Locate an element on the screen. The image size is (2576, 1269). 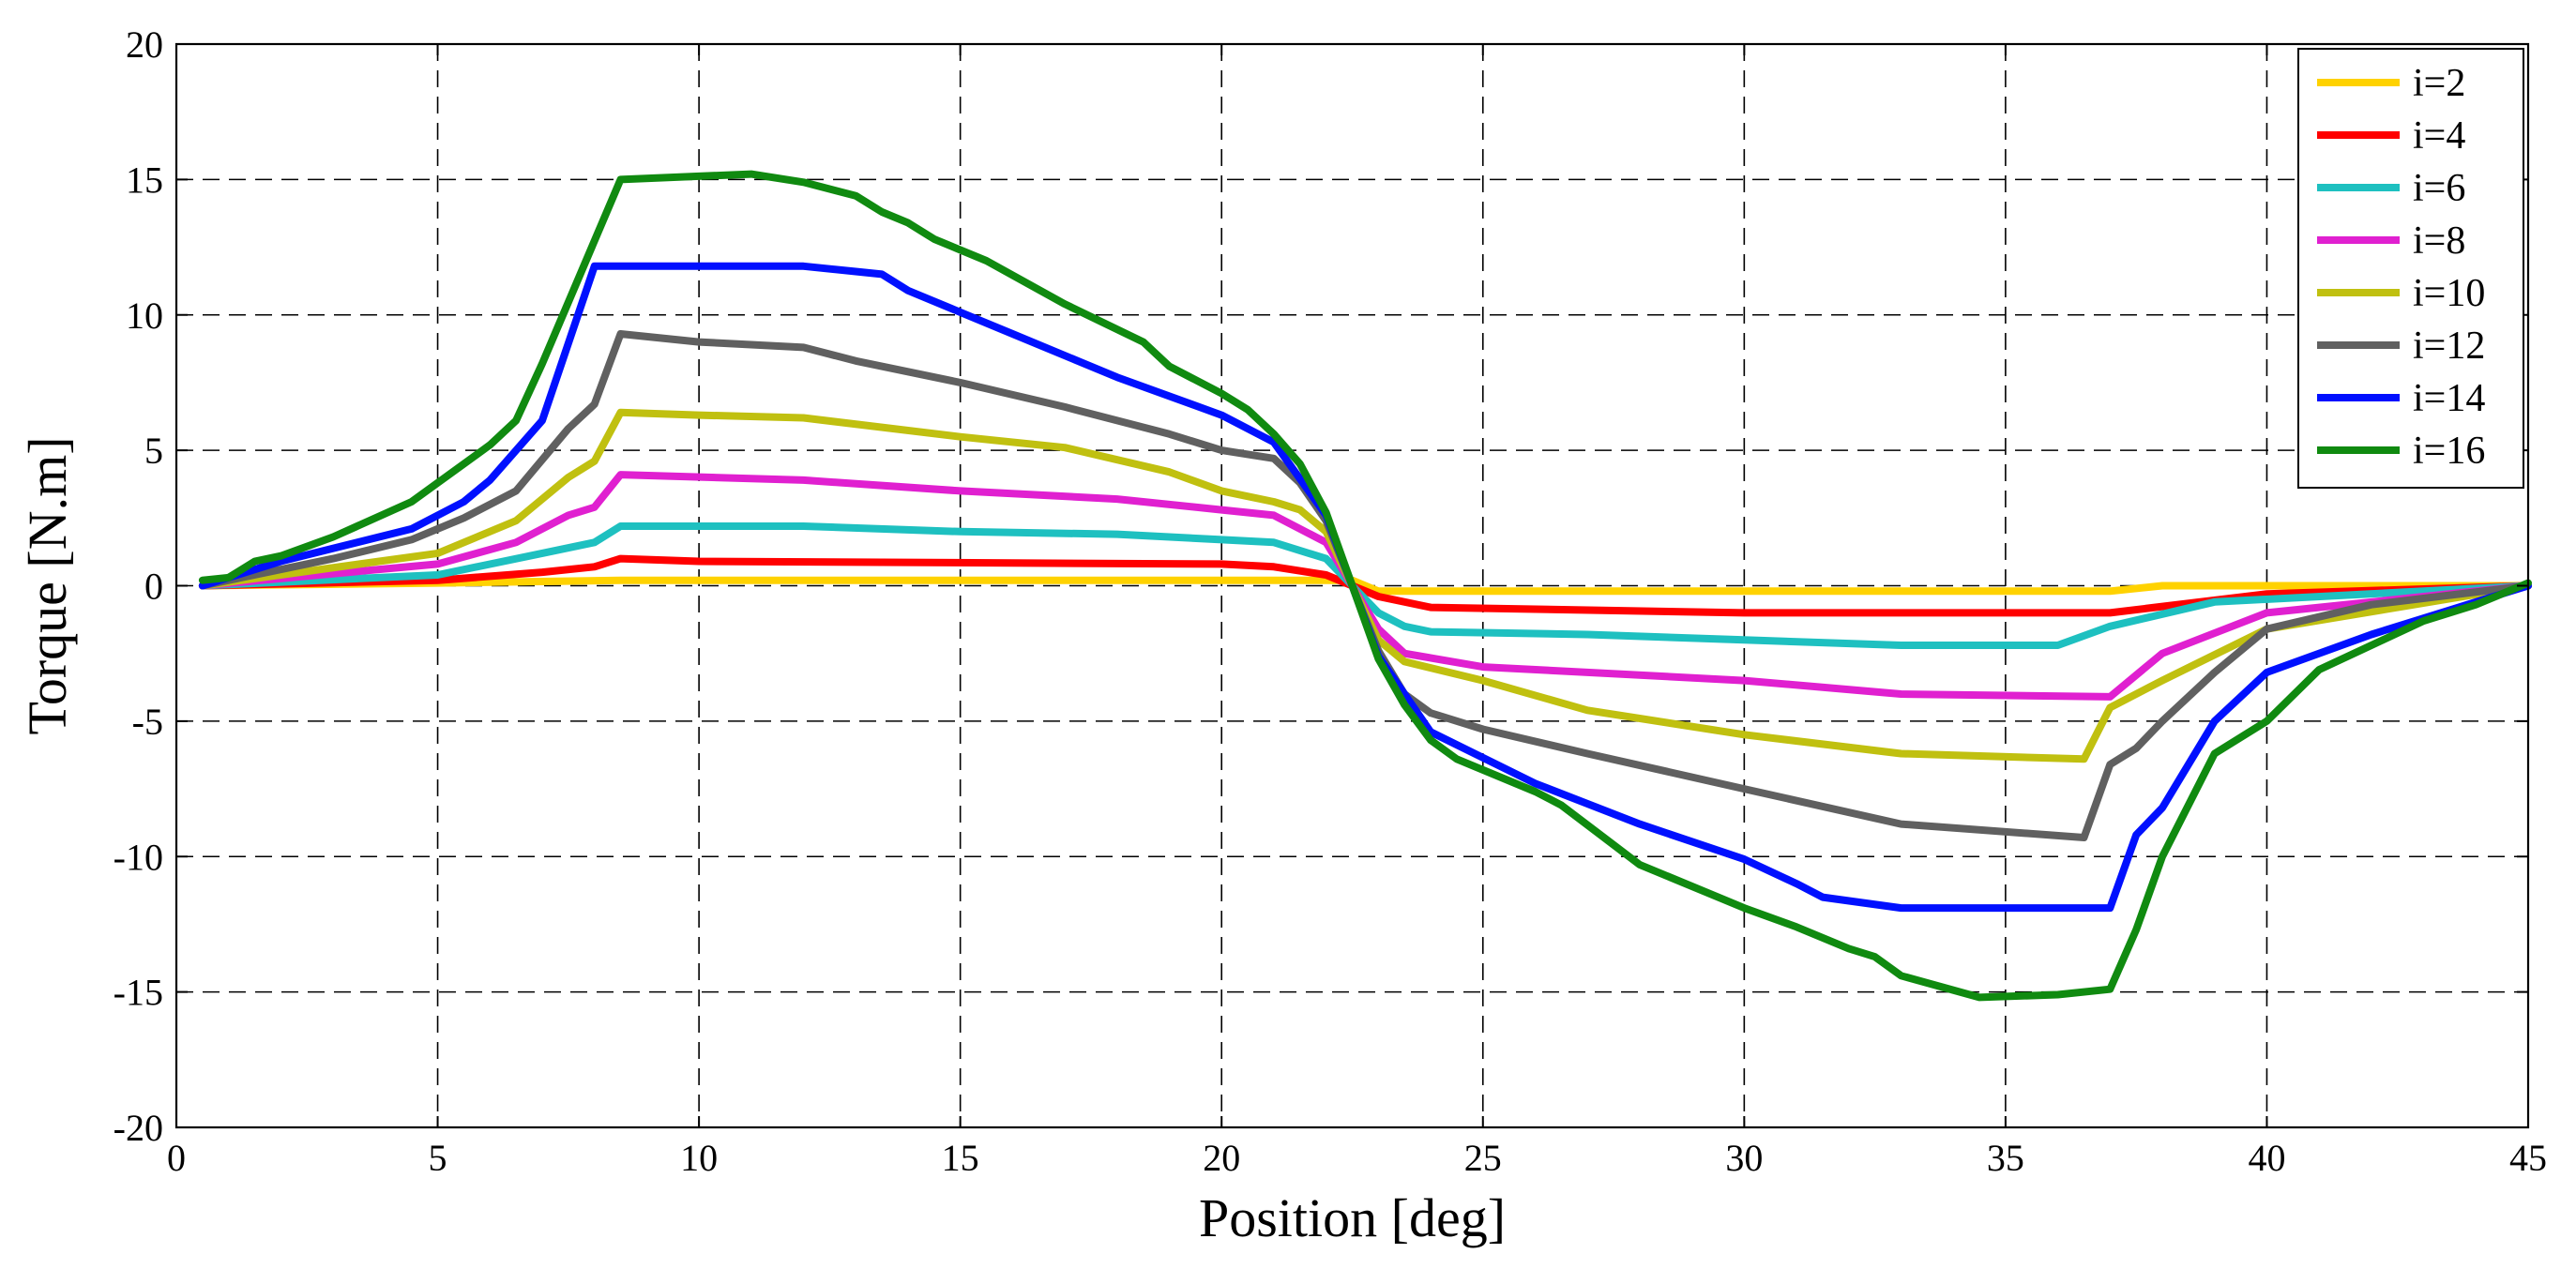
legend-label: i=8 is located at coordinates (2439, 241).